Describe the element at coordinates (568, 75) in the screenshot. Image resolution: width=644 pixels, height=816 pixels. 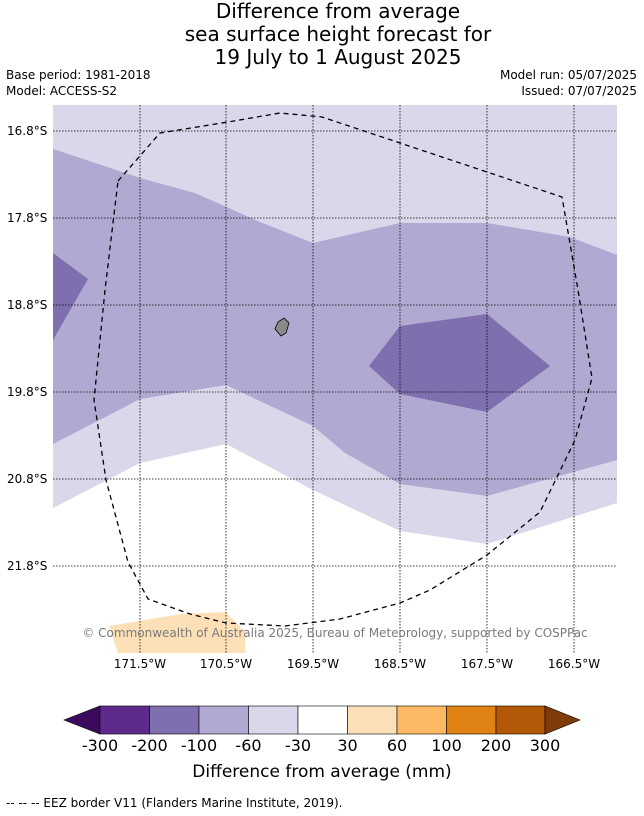
I see `model-run: Model run: 05/07/2025` at that location.